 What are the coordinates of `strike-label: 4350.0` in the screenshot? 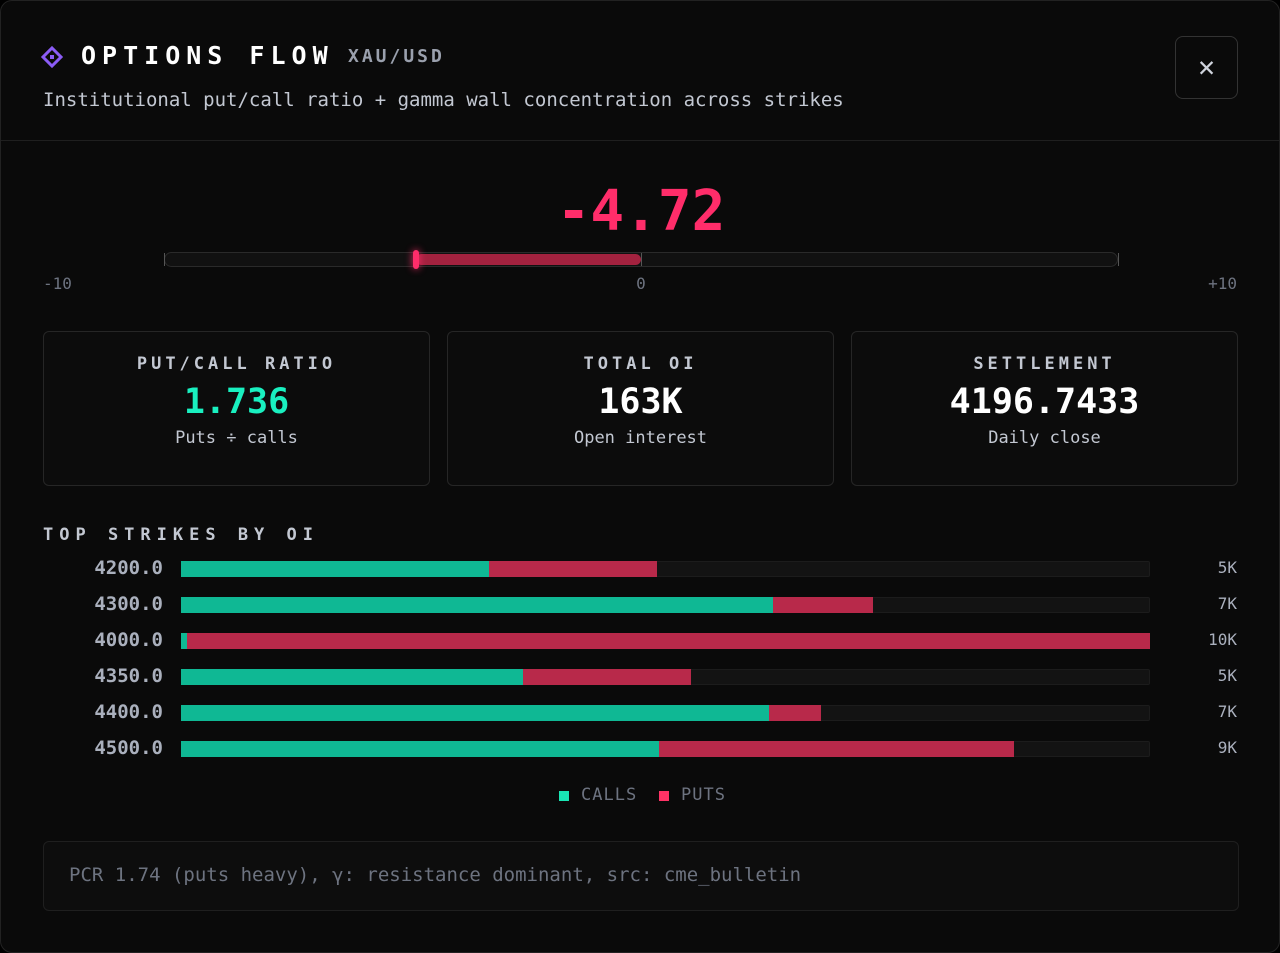 It's located at (128, 676).